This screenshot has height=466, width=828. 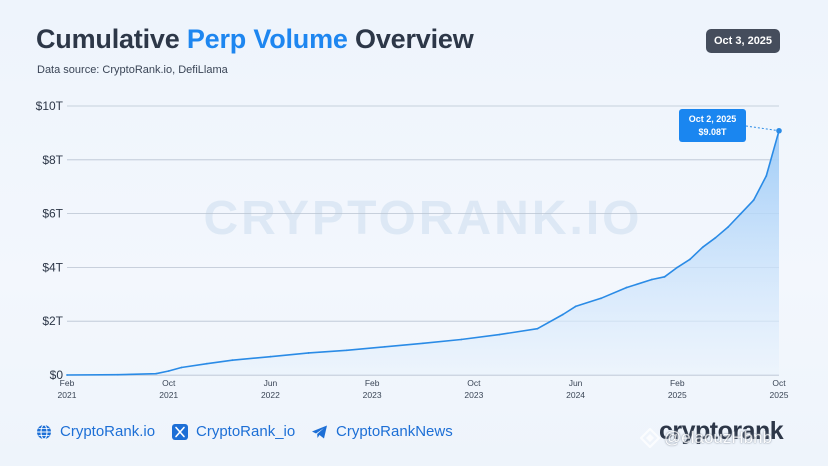 I want to click on brand-logo: cryptorank, so click(x=721, y=431).